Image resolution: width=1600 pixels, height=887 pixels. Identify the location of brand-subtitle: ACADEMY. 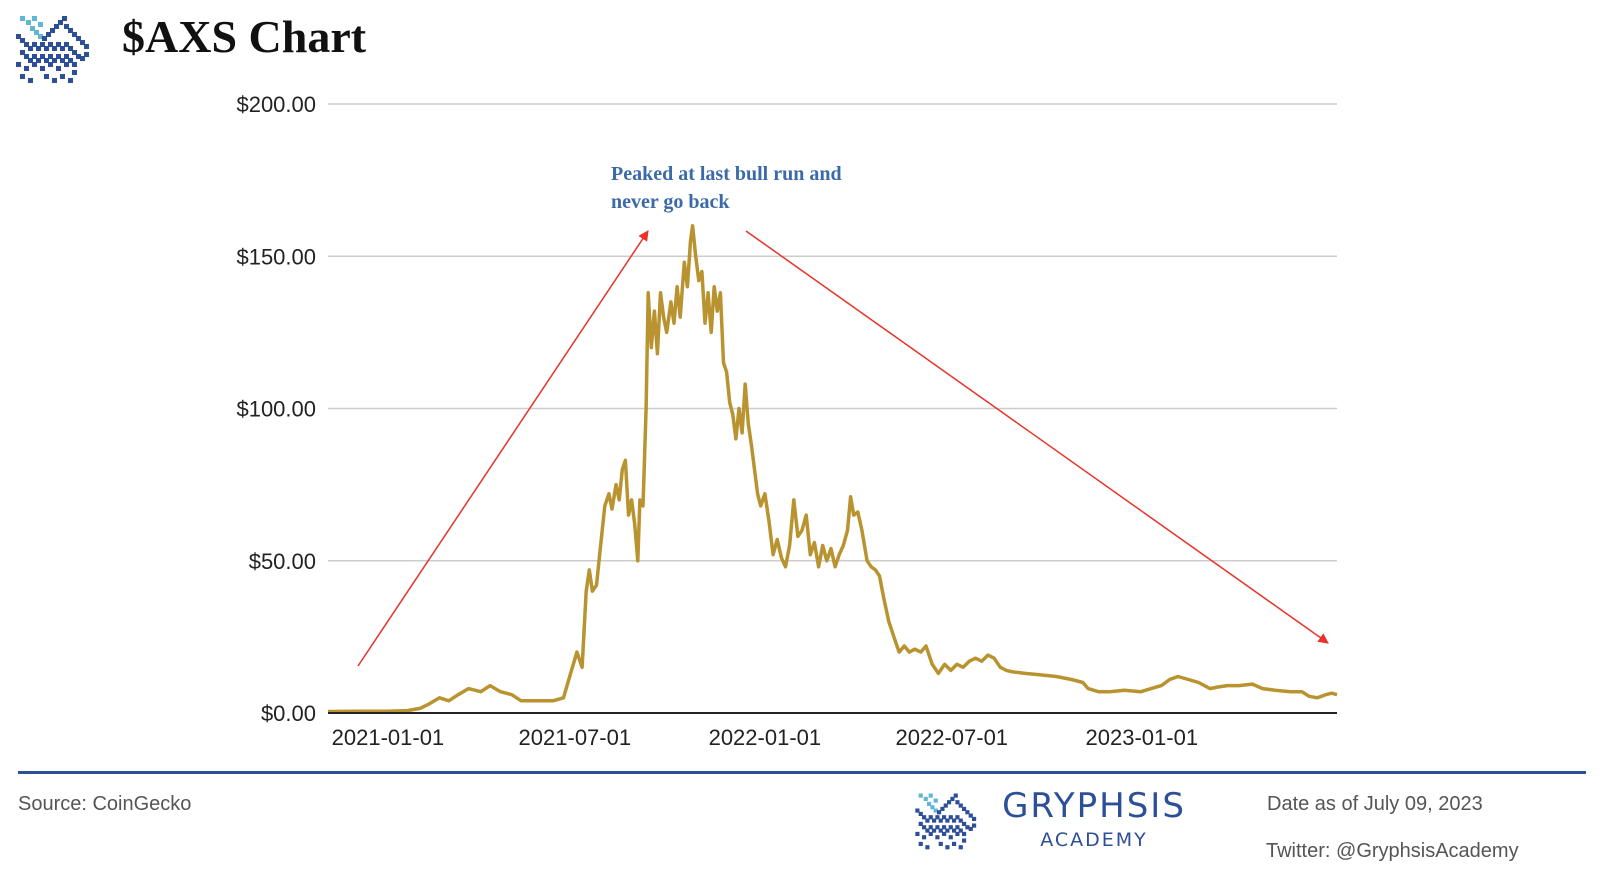
(1094, 840).